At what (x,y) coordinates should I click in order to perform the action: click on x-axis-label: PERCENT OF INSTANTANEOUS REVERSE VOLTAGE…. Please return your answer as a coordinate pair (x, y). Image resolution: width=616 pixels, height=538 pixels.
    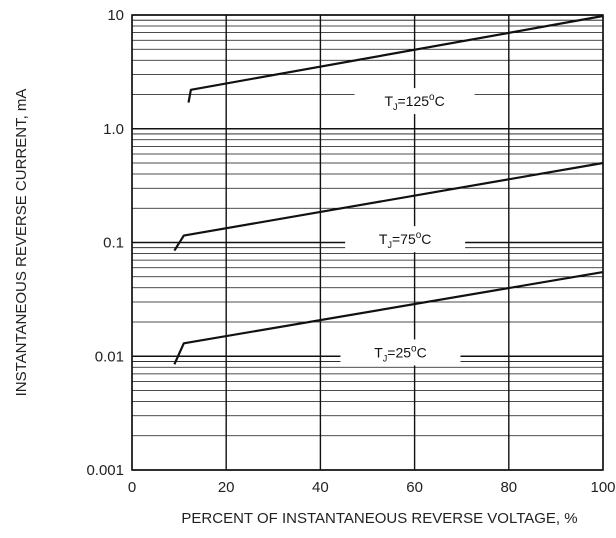
    Looking at the image, I should click on (379, 518).